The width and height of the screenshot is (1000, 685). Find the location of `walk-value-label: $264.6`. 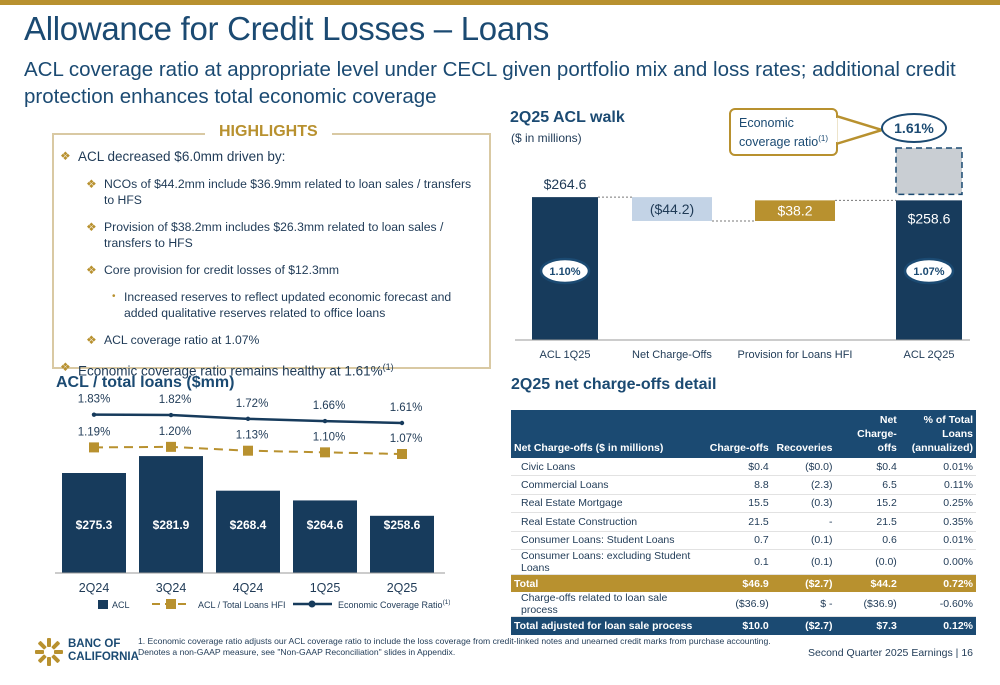

walk-value-label: $264.6 is located at coordinates (565, 184).